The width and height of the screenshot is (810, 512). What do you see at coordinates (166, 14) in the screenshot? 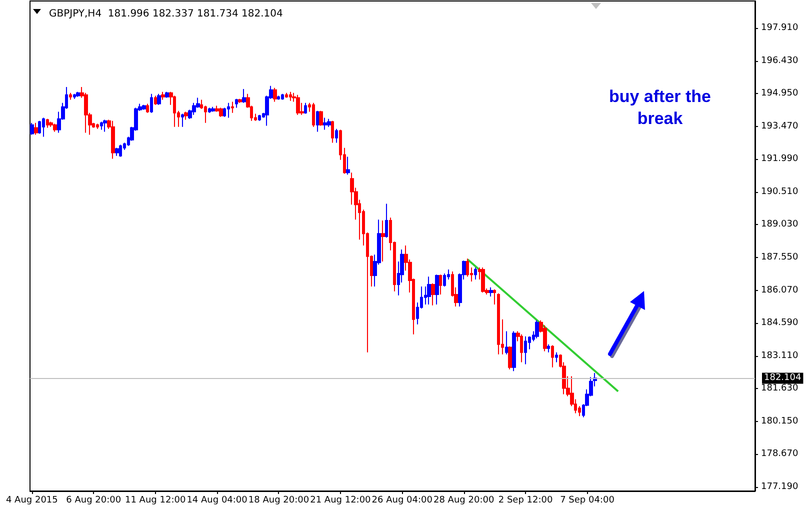
I see `text: GBPJPY,H4 181.996 182.337 181.734 182.104` at bounding box center [166, 14].